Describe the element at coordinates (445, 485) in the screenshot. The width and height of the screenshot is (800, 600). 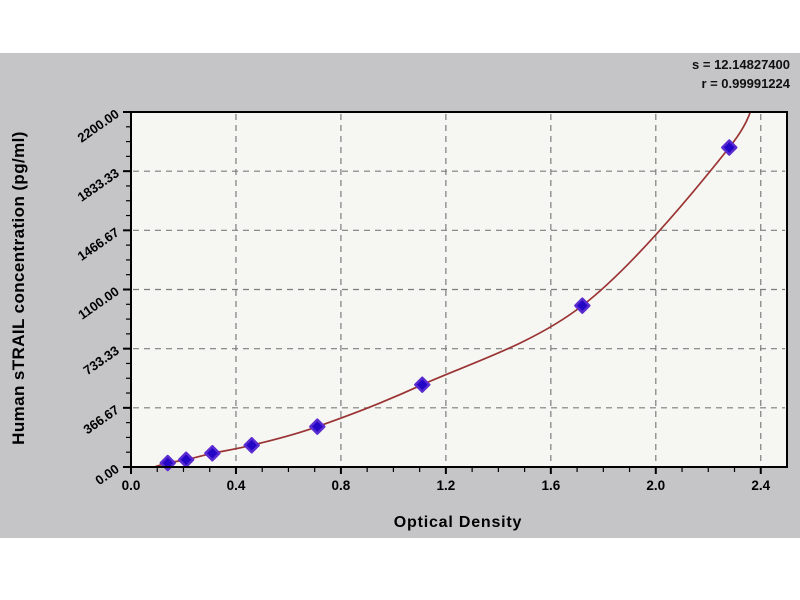
I see `x-tick-label: 1.2` at that location.